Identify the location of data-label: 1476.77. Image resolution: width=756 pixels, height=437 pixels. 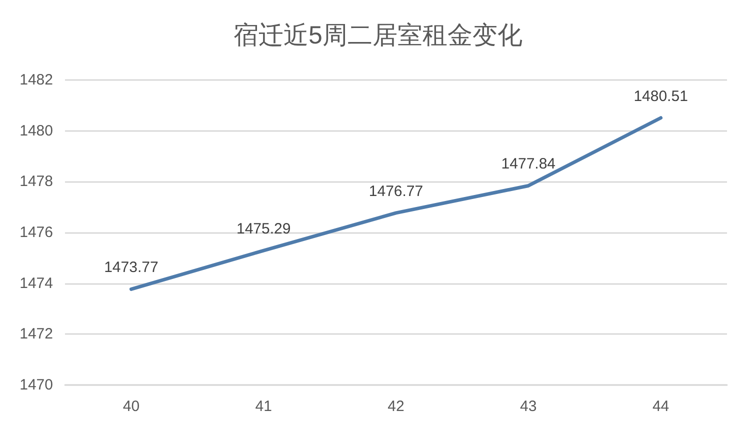
(396, 191).